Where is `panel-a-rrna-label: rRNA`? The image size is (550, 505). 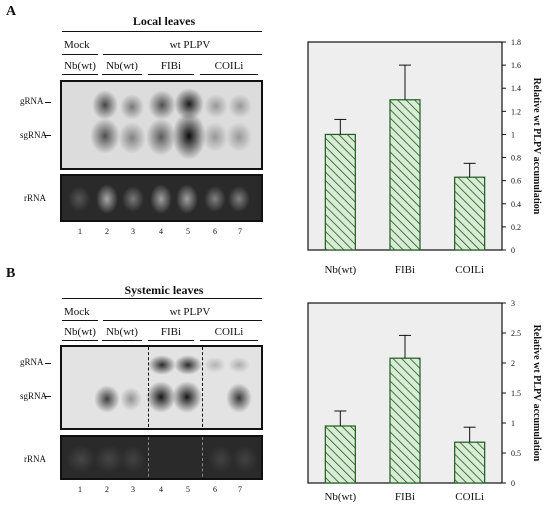 panel-a-rrna-label: rRNA is located at coordinates (35, 198).